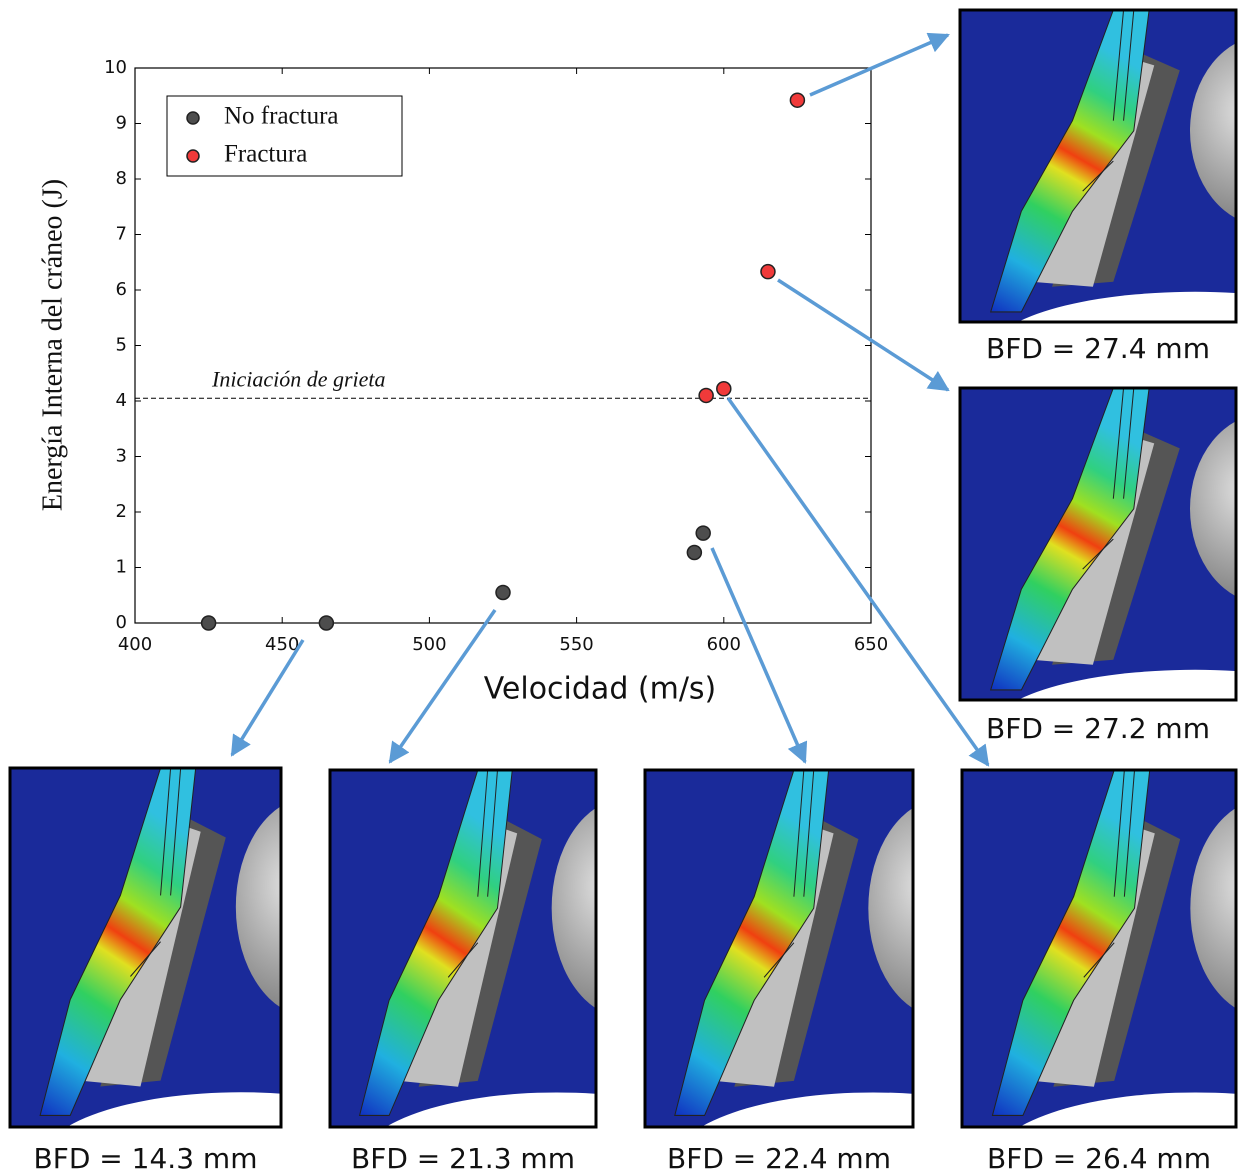 Image resolution: width=1244 pixels, height=1175 pixels. What do you see at coordinates (576, 644) in the screenshot?
I see `x-tick-label: 550` at bounding box center [576, 644].